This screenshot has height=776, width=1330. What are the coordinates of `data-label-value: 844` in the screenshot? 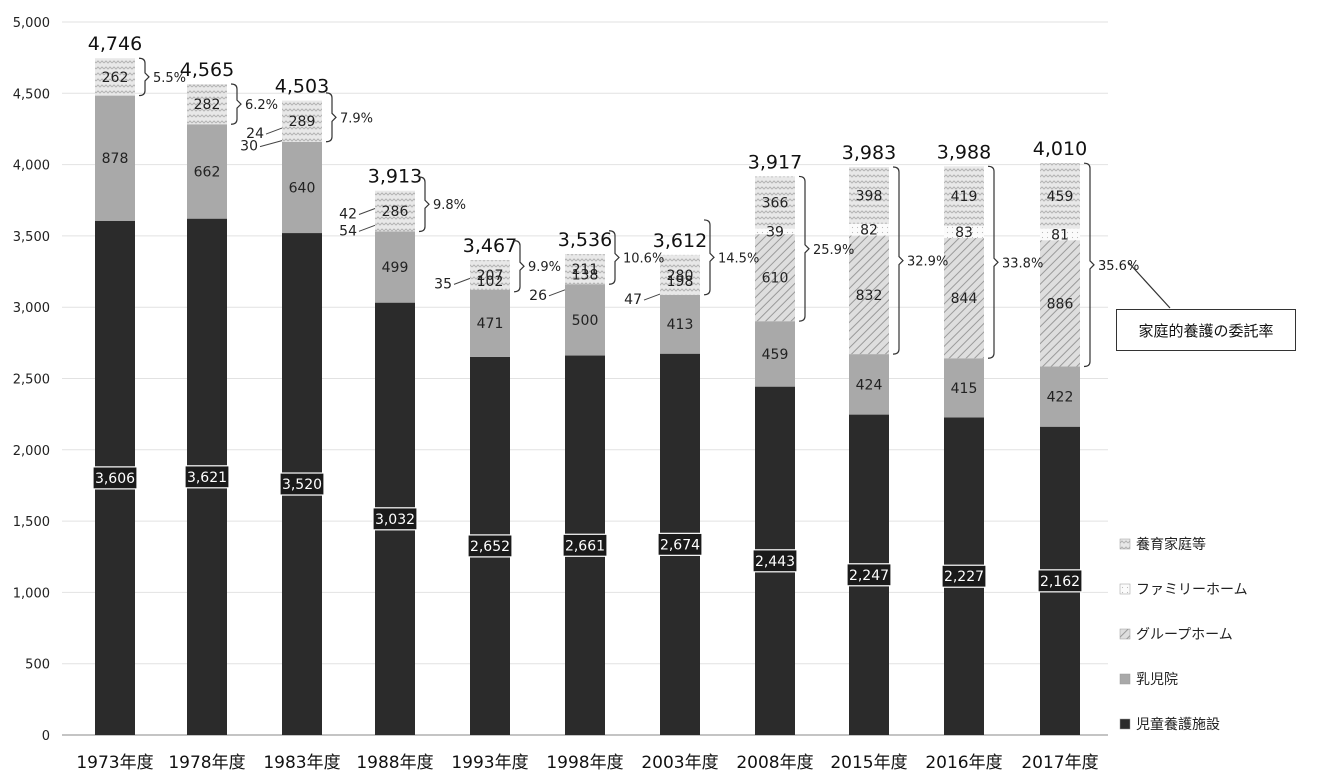 It's located at (964, 299).